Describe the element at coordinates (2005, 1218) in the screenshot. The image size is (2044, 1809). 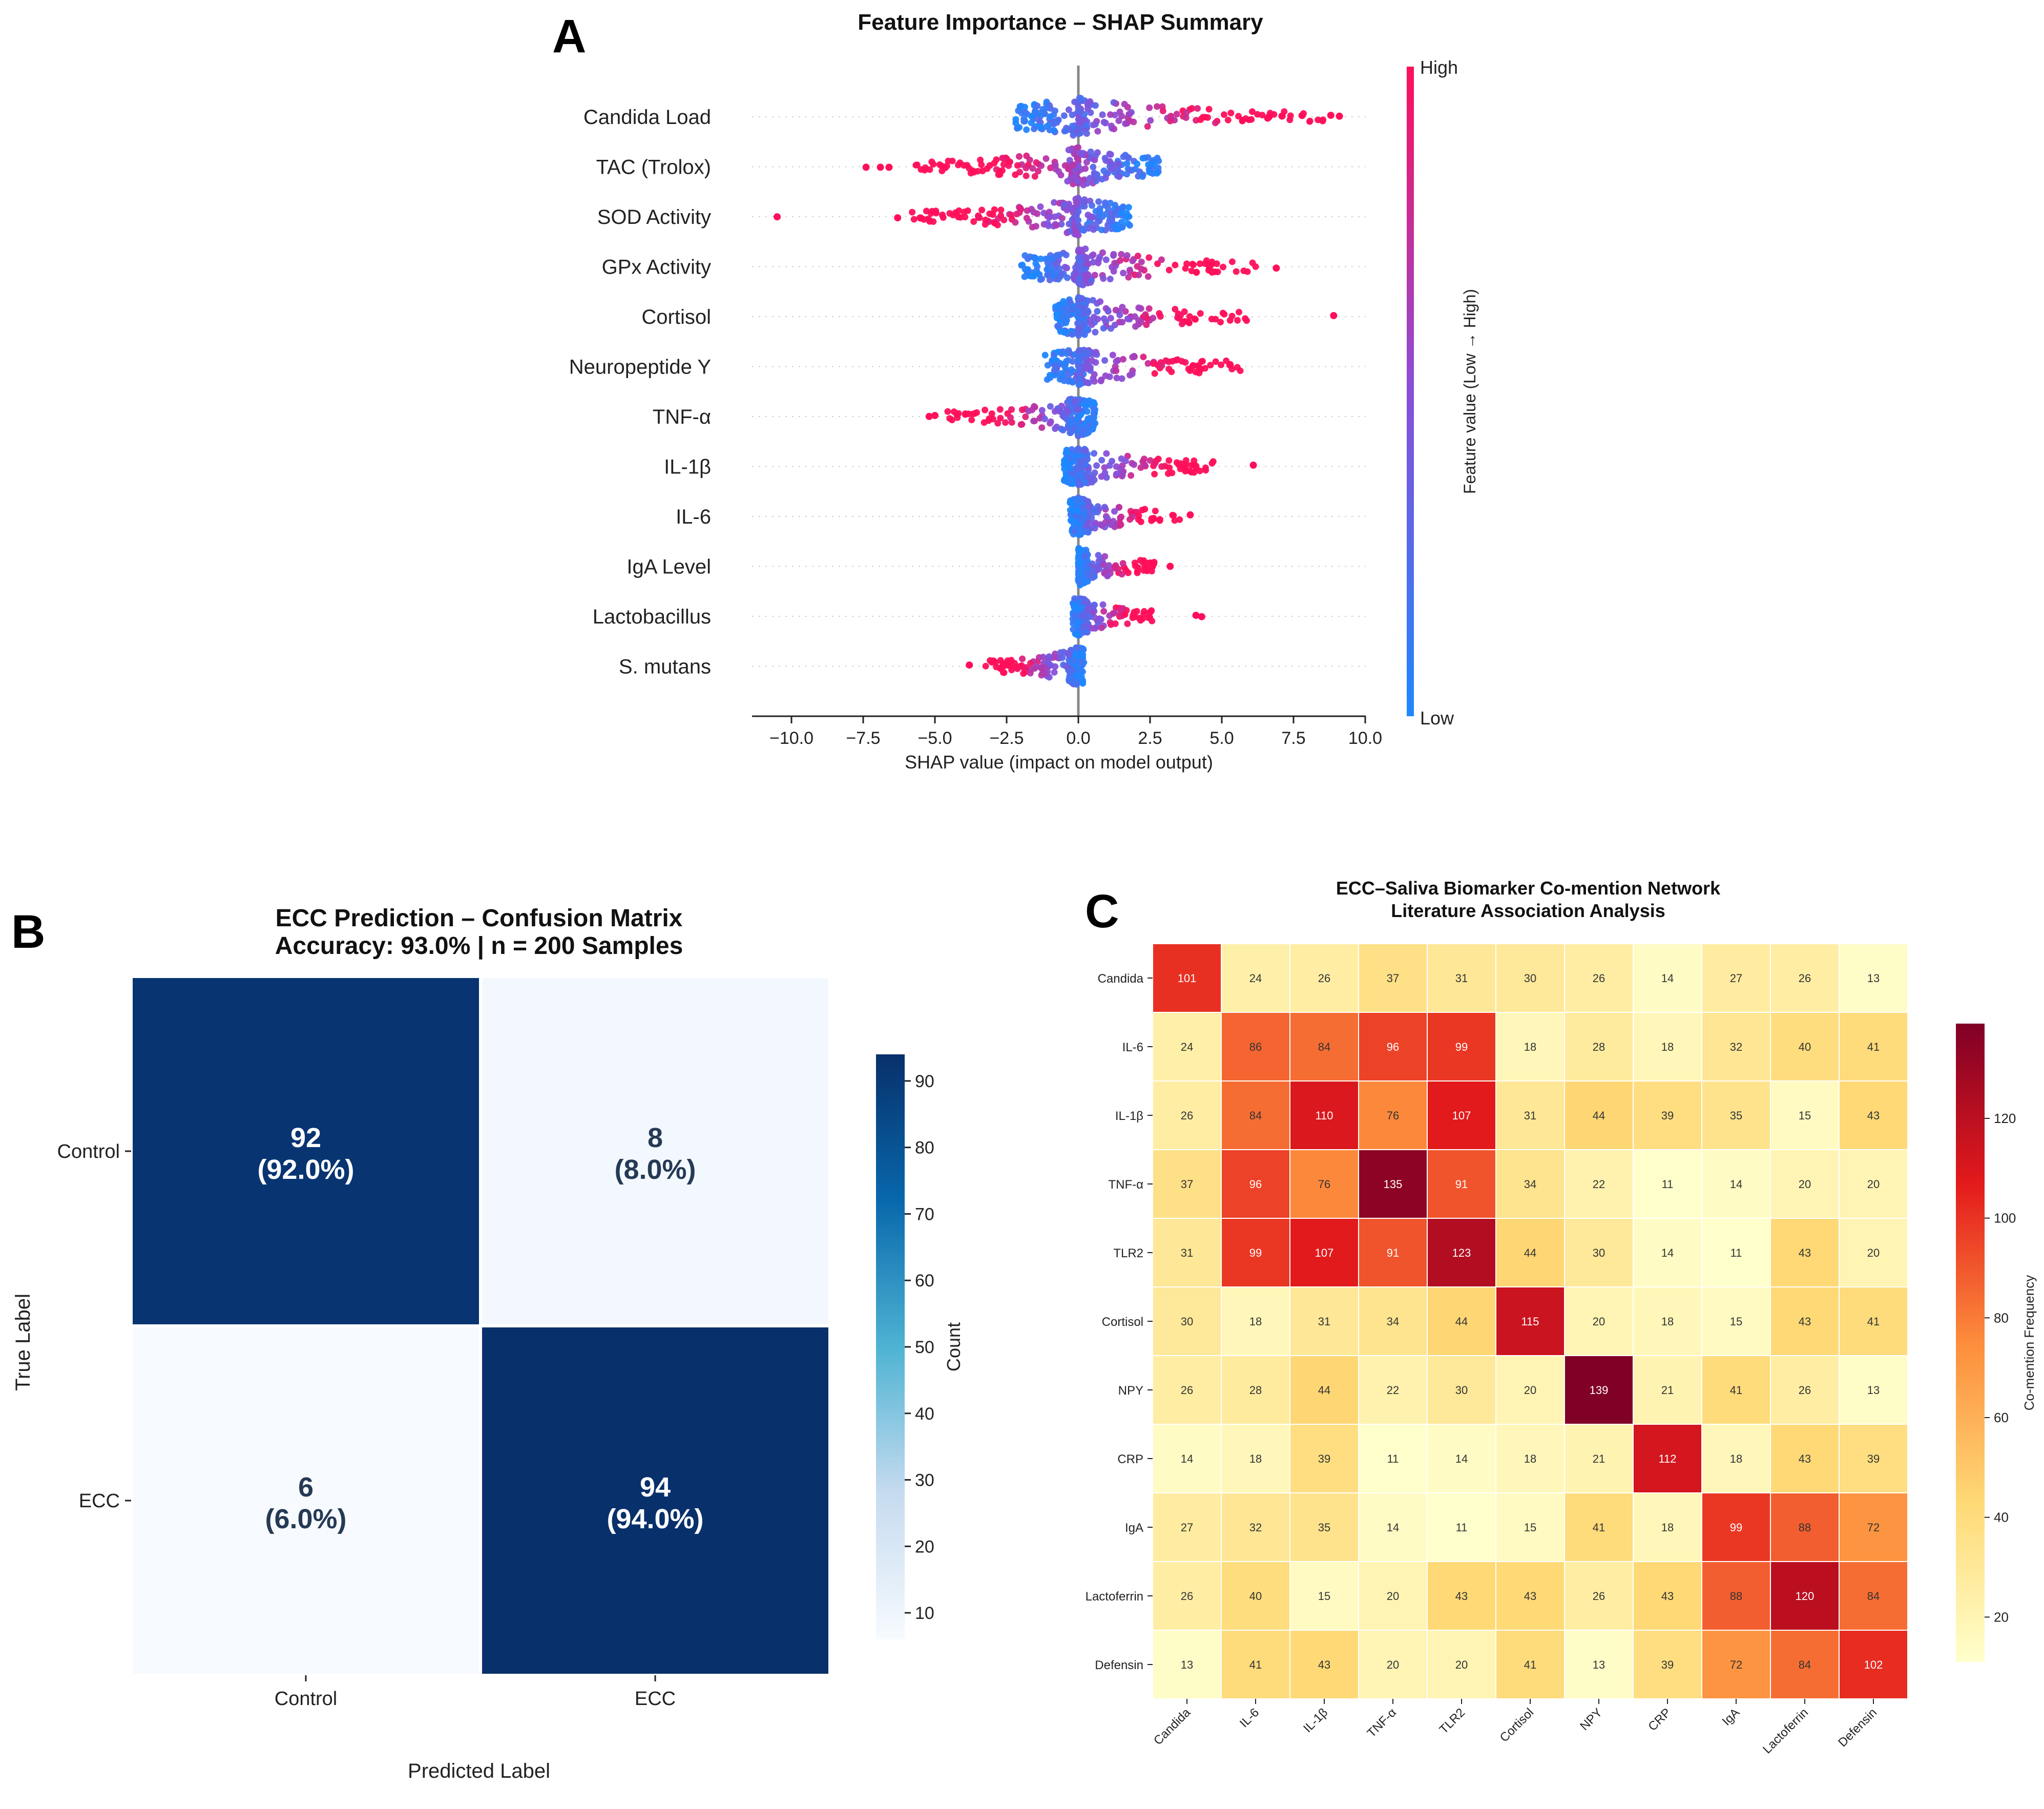
I see `comention-colorbar-tick-label: 100` at that location.